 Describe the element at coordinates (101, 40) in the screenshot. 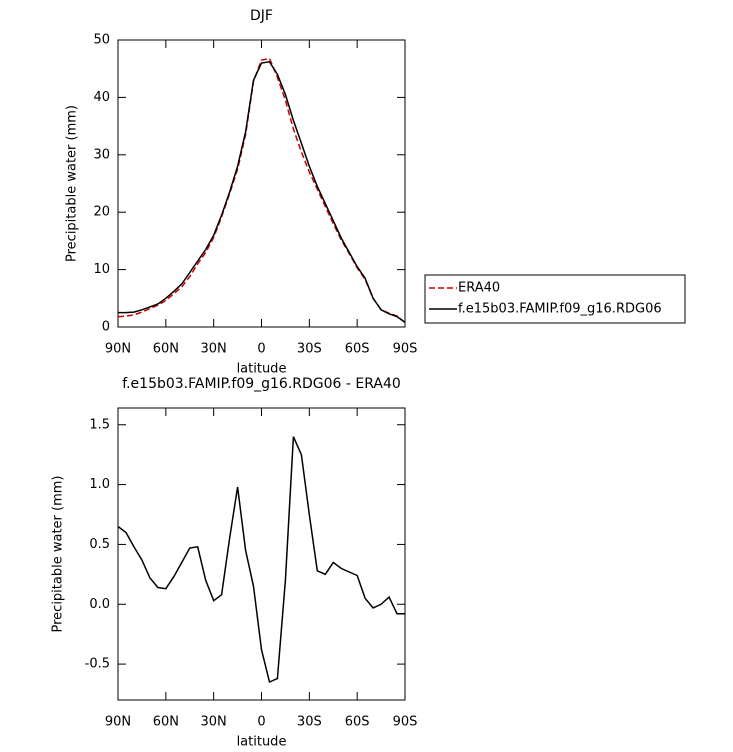

I see `y-tick-label: 50` at that location.